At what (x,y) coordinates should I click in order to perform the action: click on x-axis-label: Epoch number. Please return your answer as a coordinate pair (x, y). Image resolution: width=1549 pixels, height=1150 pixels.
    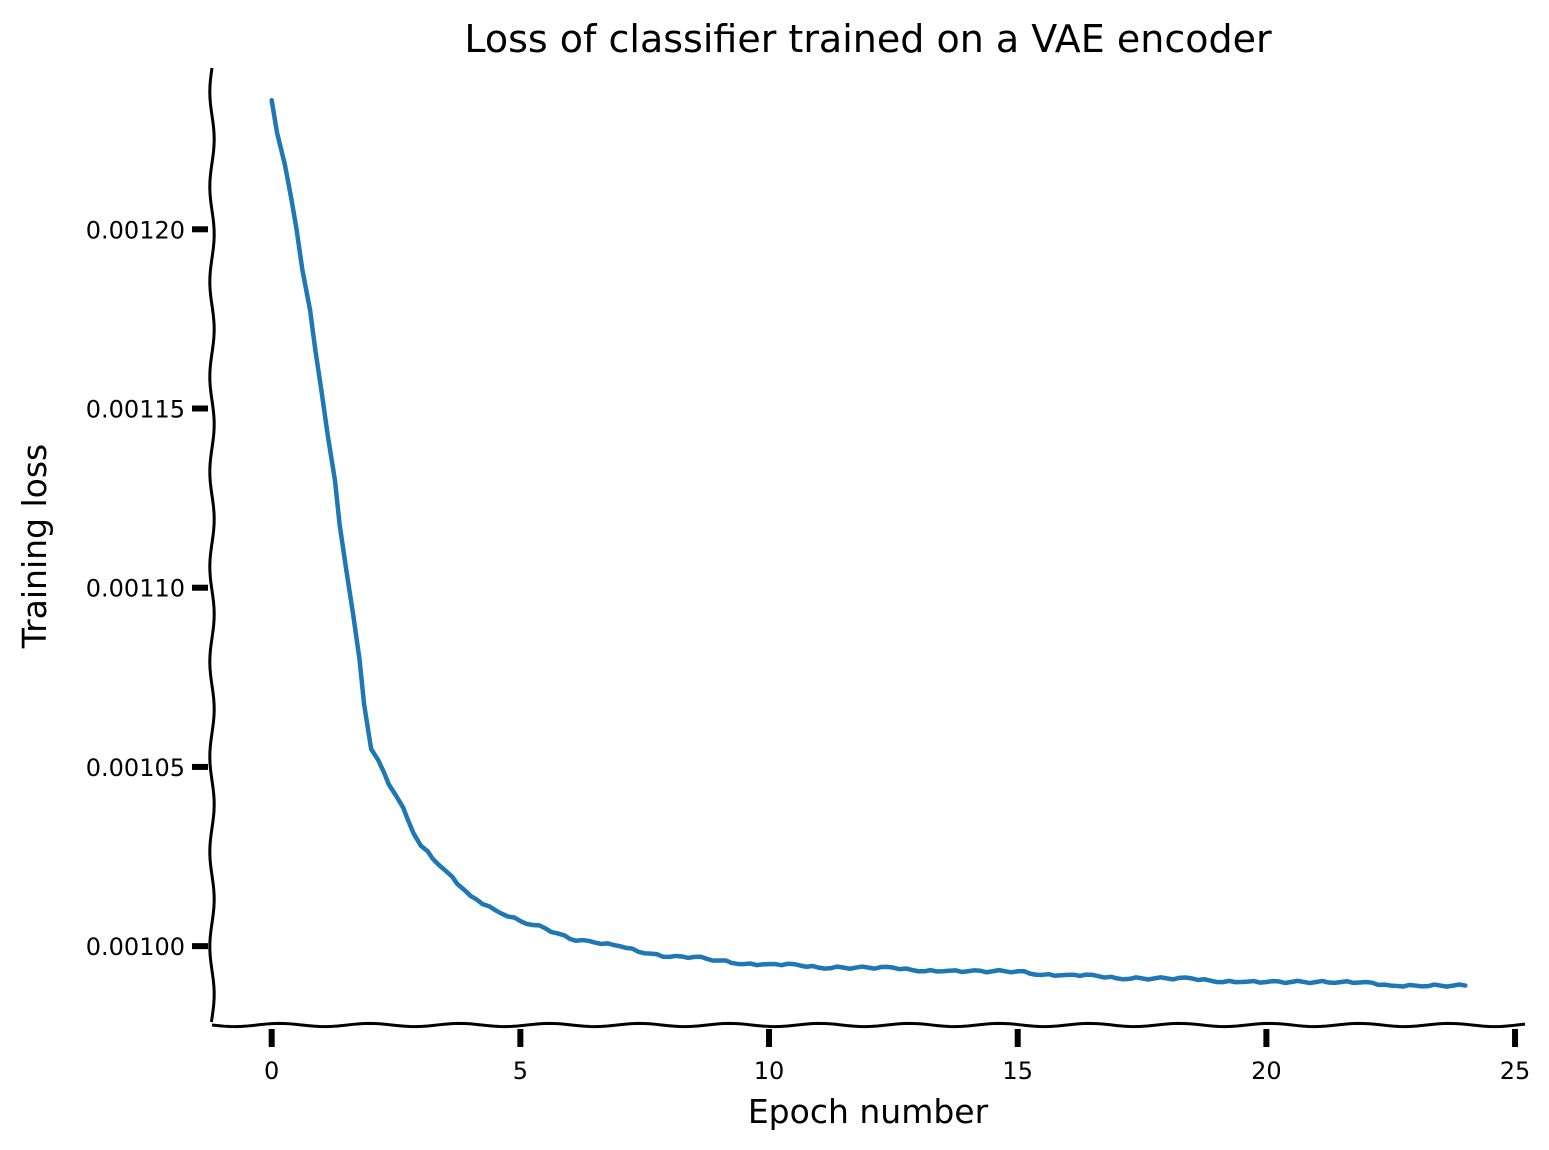
    Looking at the image, I should click on (868, 1111).